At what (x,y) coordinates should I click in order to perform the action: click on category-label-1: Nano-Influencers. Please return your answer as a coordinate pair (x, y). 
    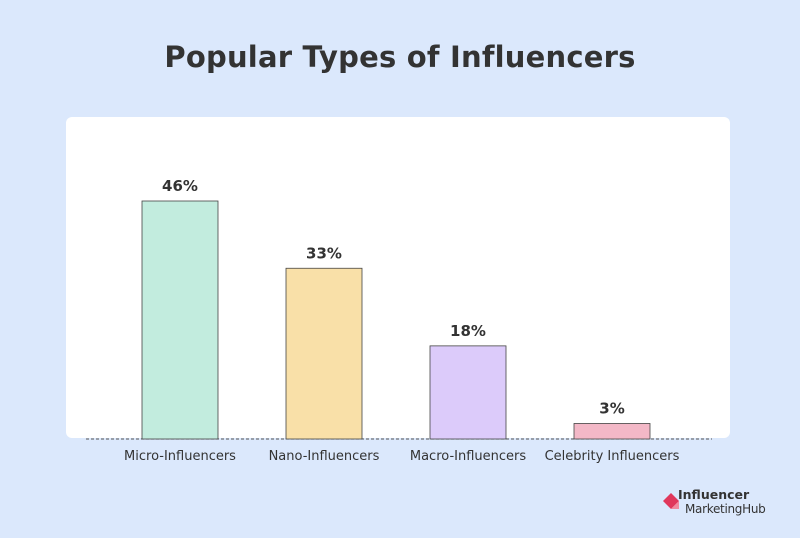
    Looking at the image, I should click on (324, 456).